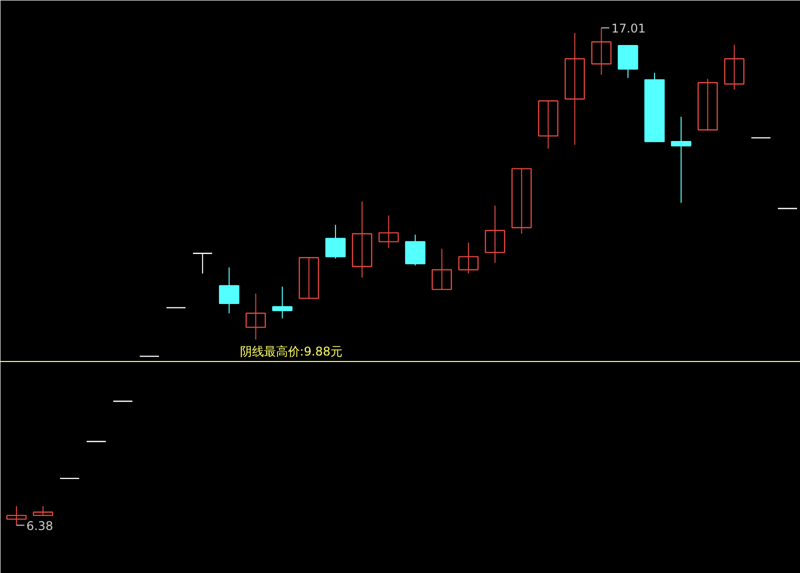 This screenshot has width=800, height=573. I want to click on annotation: 6.38, so click(40, 525).